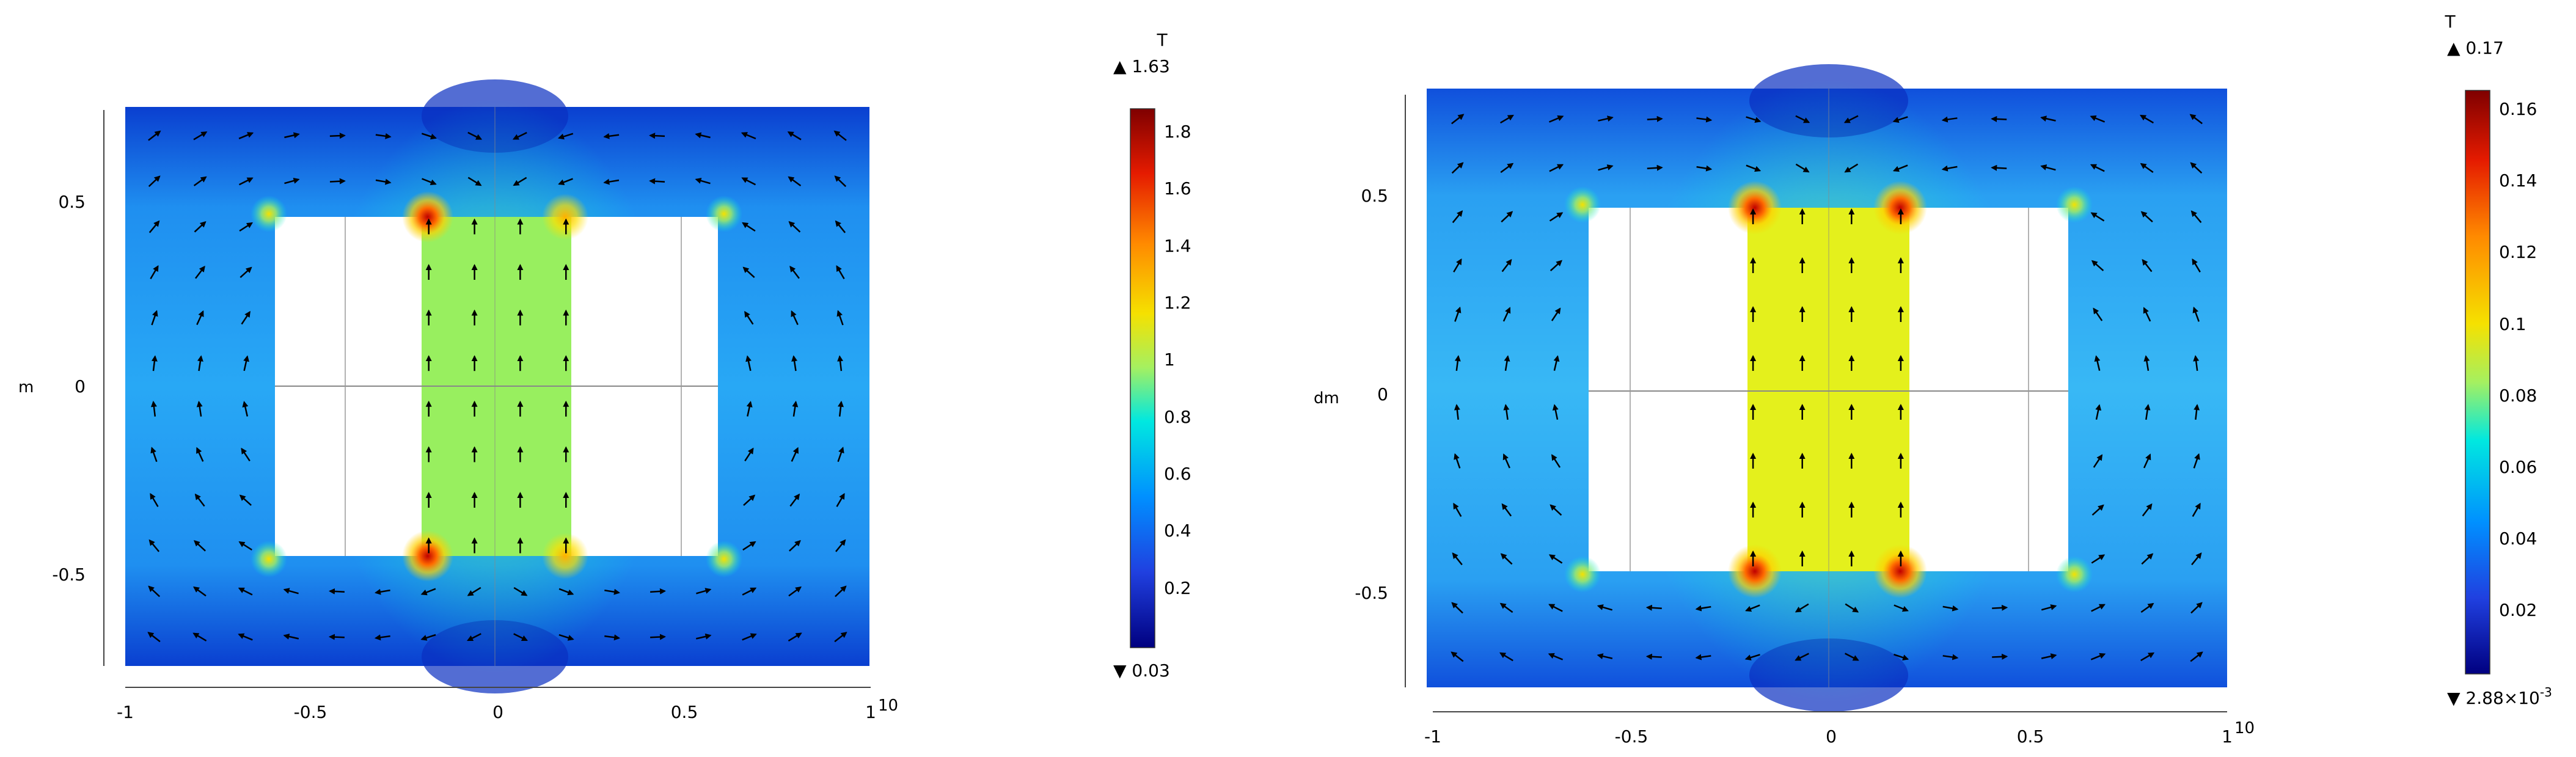 This screenshot has height=757, width=2576. Describe the element at coordinates (1177, 474) in the screenshot. I see `left-colorbar-tick: 0.6` at that location.